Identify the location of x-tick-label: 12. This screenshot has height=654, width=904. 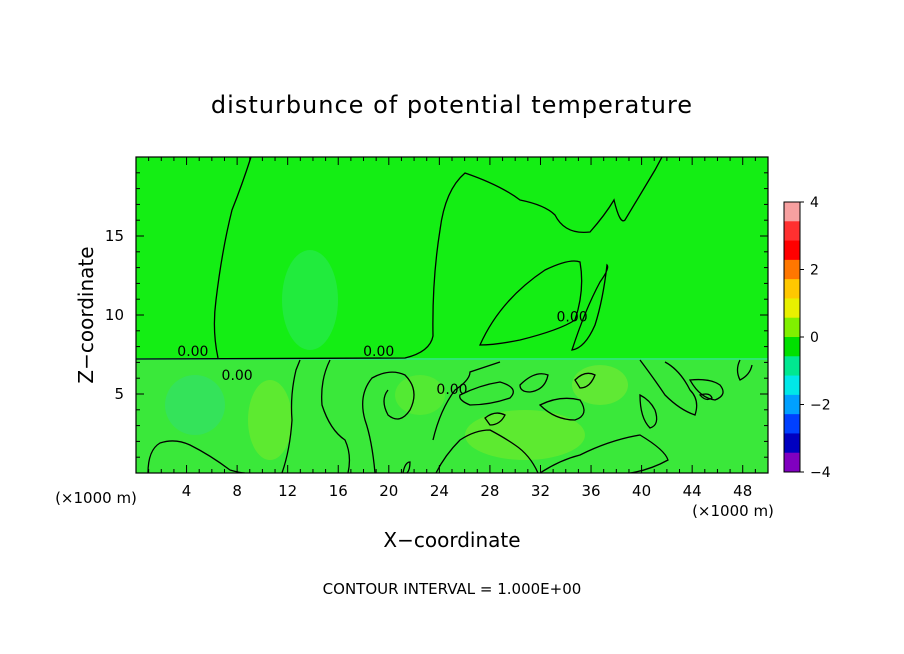
(287, 491).